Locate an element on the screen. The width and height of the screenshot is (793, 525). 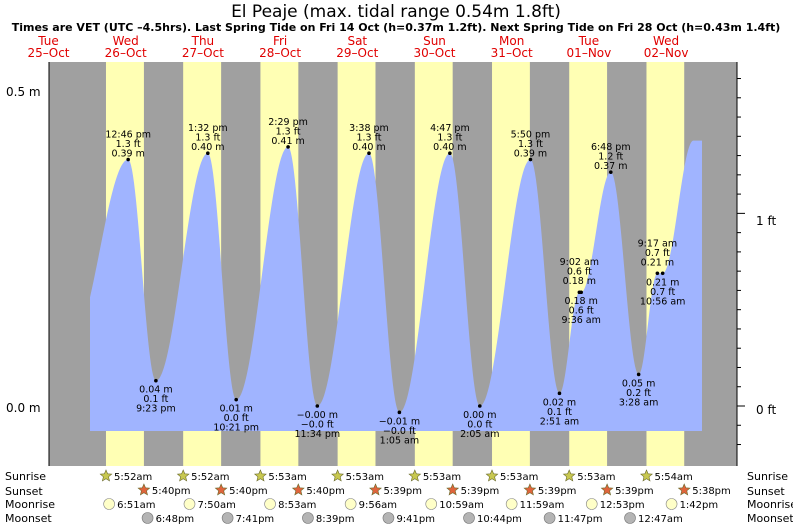
chart-title: El Peaje (max. tidal range 0.54m 1.8ft) is located at coordinates (396, 12).